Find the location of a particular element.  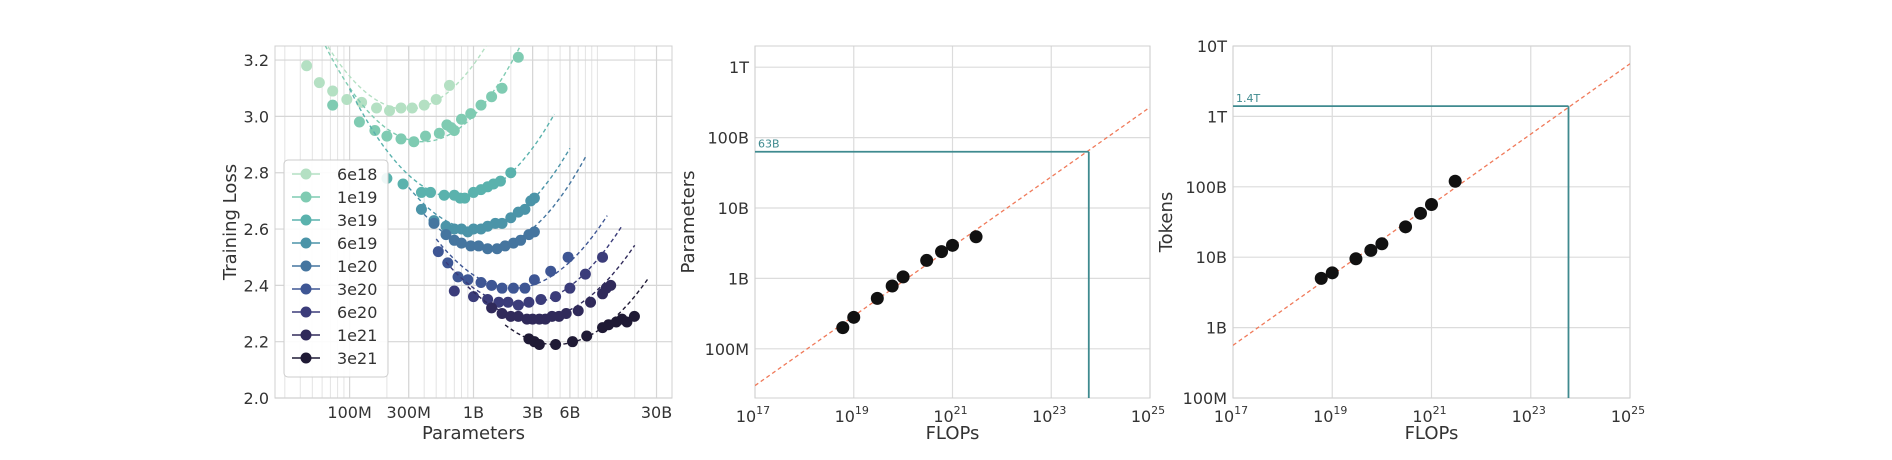

y-tick-label: 2.8 is located at coordinates (256, 173).